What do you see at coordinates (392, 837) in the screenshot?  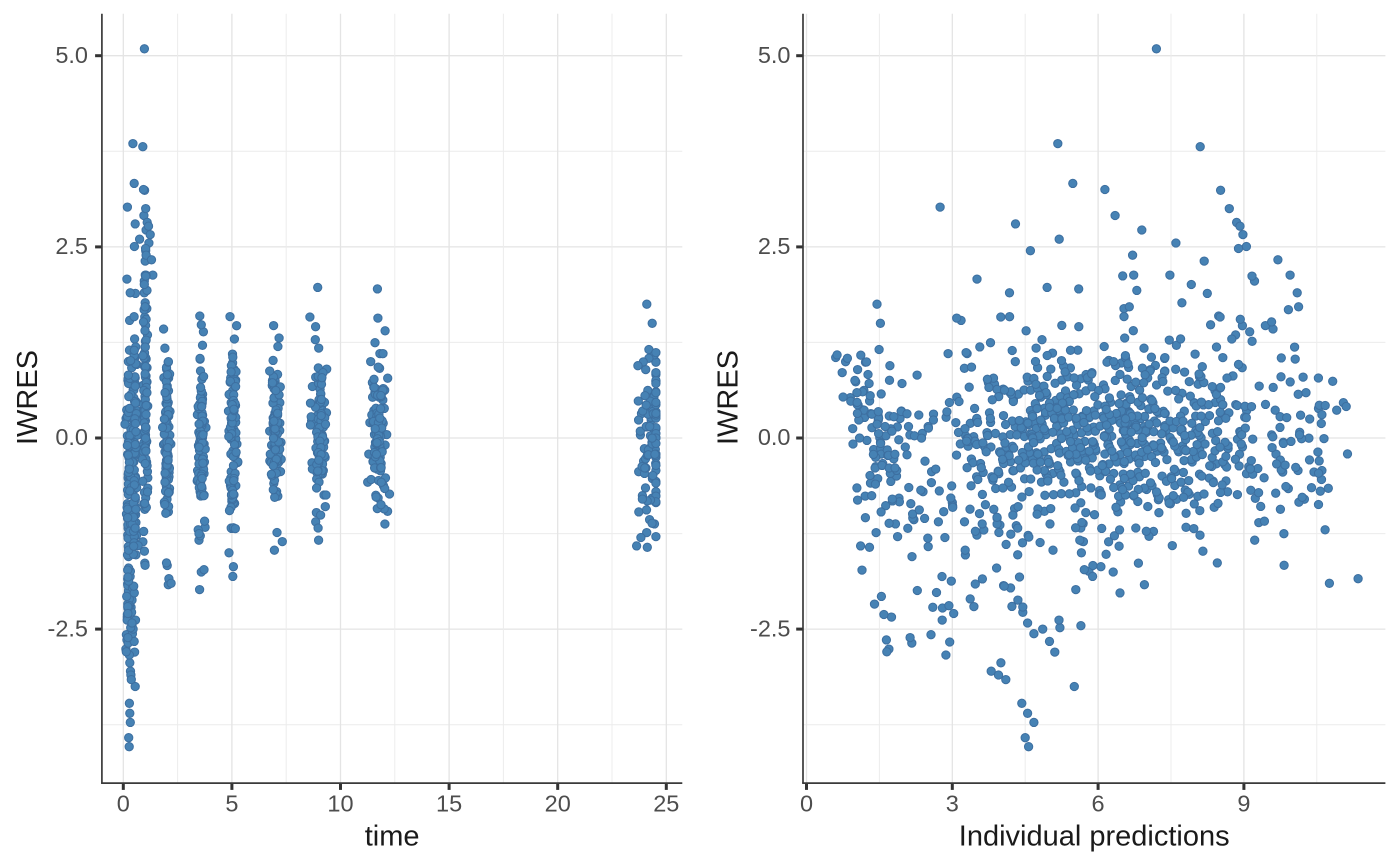 I see `svg-text: time` at bounding box center [392, 837].